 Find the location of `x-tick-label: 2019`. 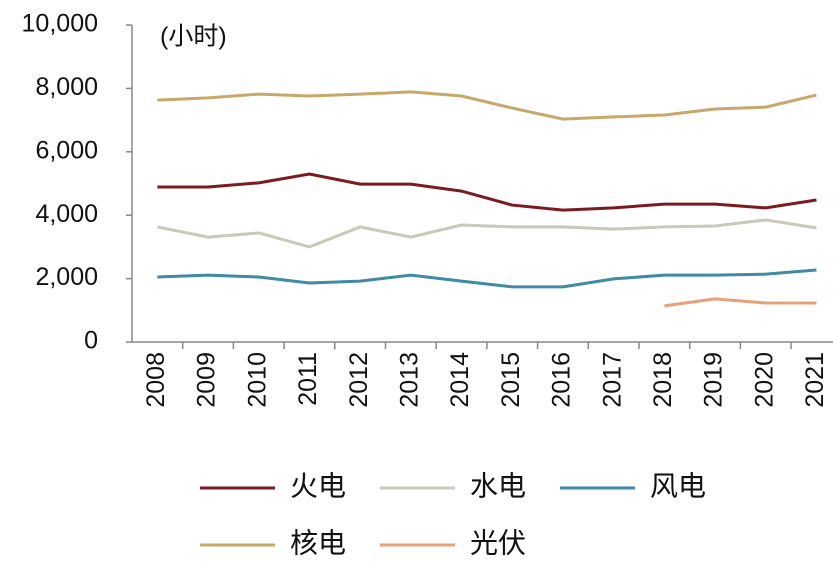

x-tick-label: 2019 is located at coordinates (714, 380).